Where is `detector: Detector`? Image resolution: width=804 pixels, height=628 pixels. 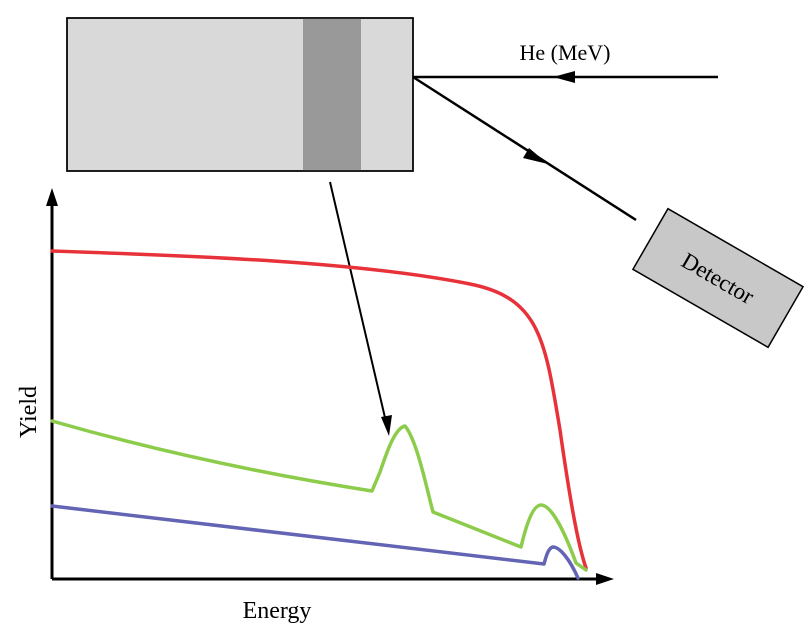
detector: Detector is located at coordinates (717, 278).